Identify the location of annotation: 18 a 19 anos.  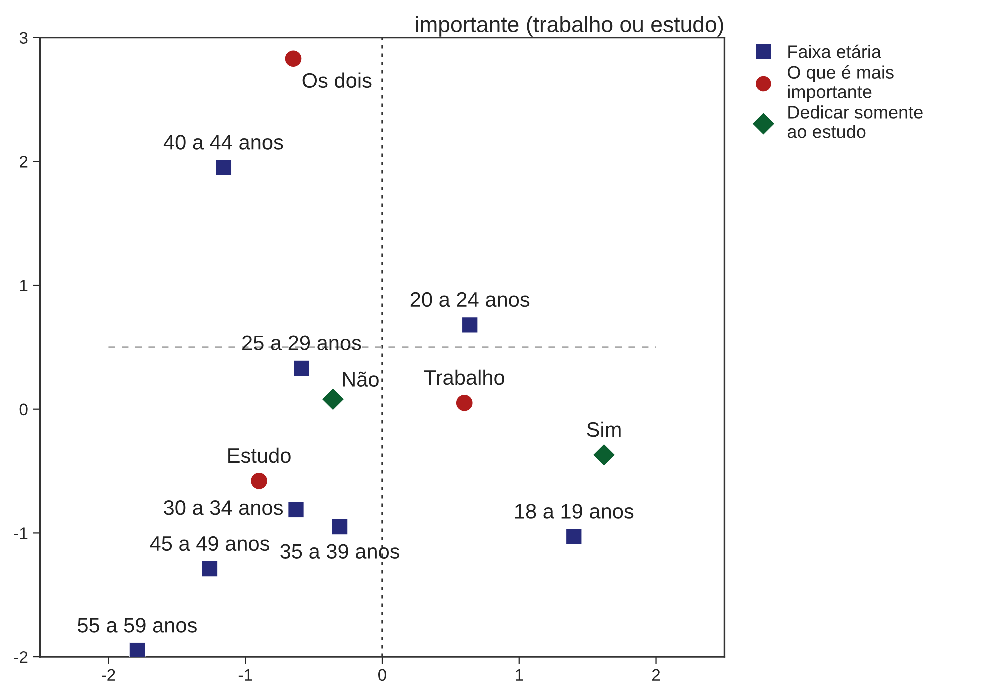
(574, 511).